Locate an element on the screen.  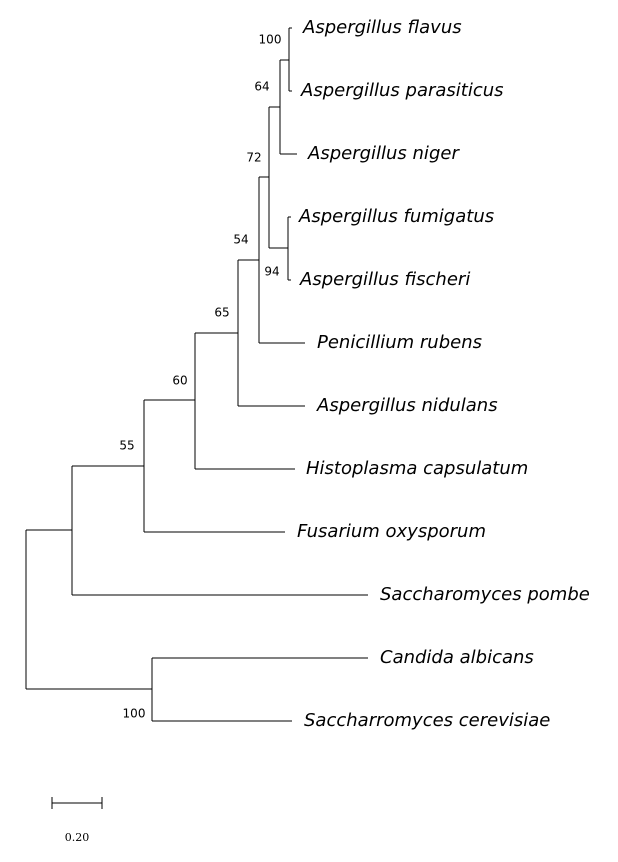
scale-bar-label: 0.20 is located at coordinates (77, 837).